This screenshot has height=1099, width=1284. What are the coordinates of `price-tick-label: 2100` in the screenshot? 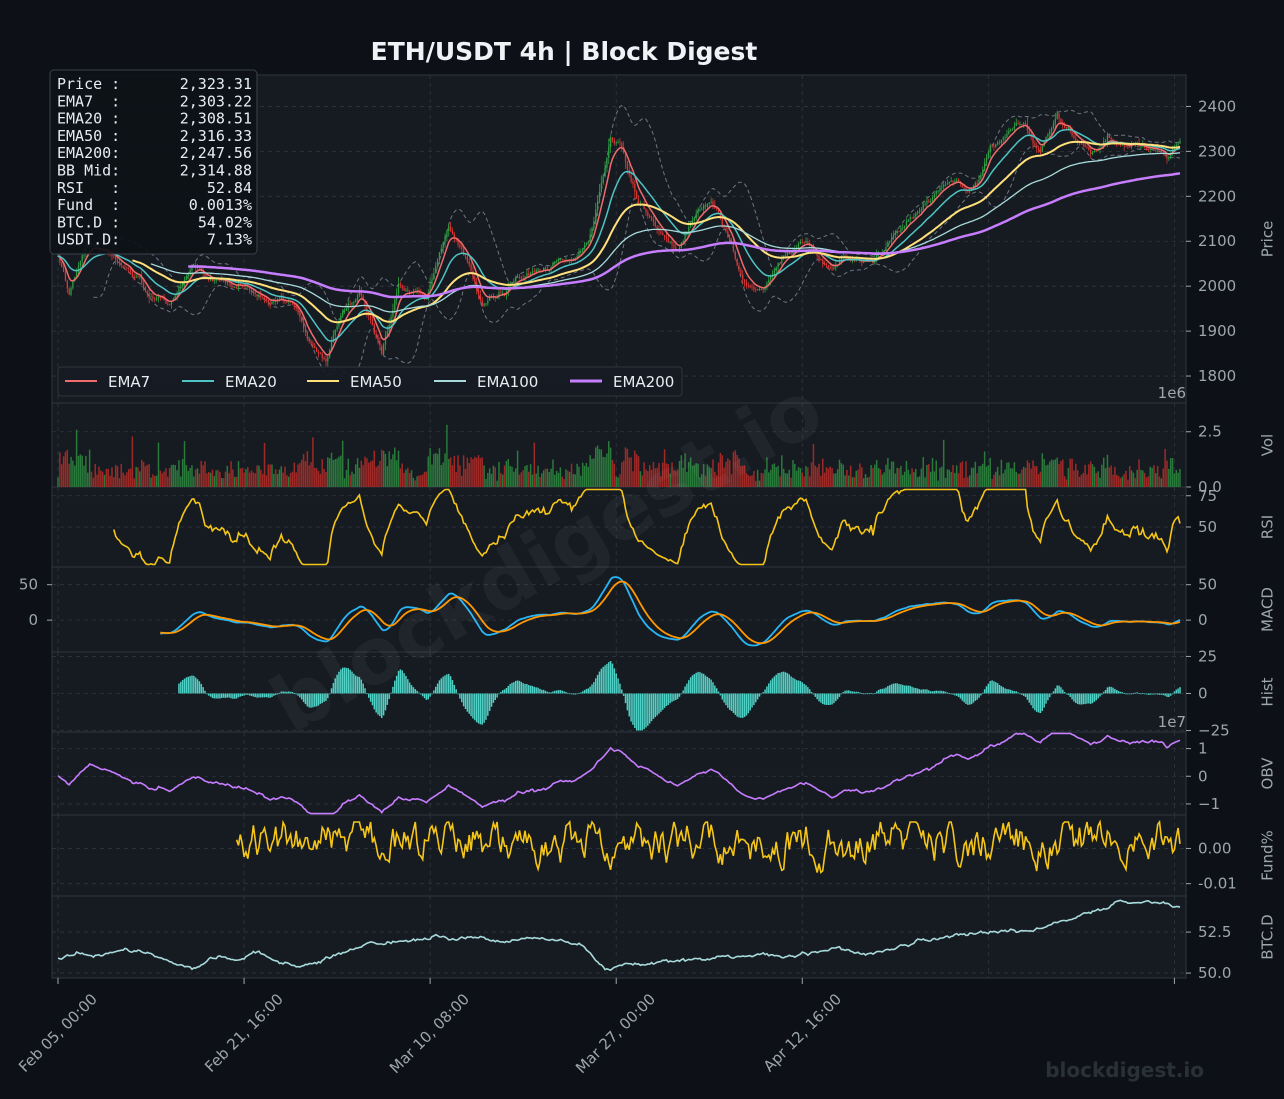 It's located at (1217, 241).